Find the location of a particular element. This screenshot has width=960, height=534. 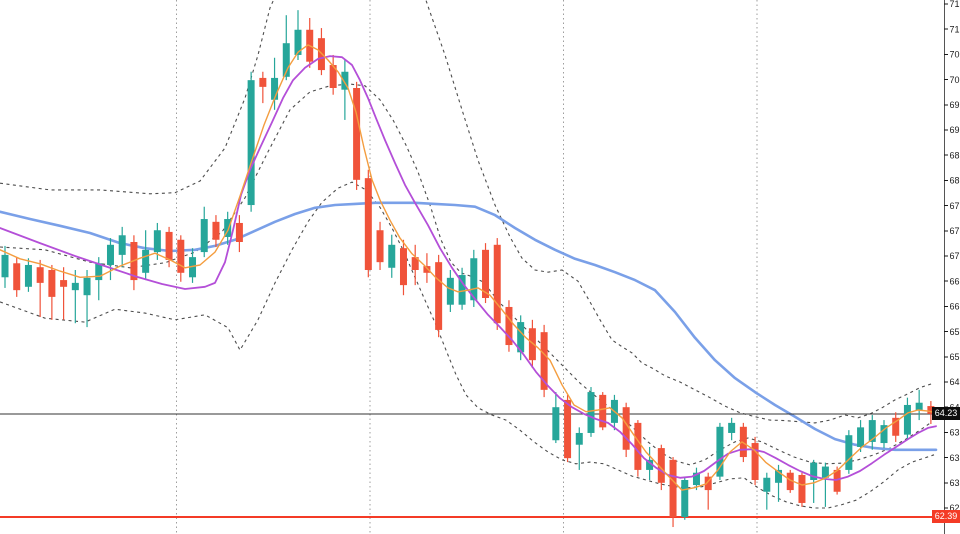

y-axis-tick-label: 63.45 is located at coordinates (955, 458).